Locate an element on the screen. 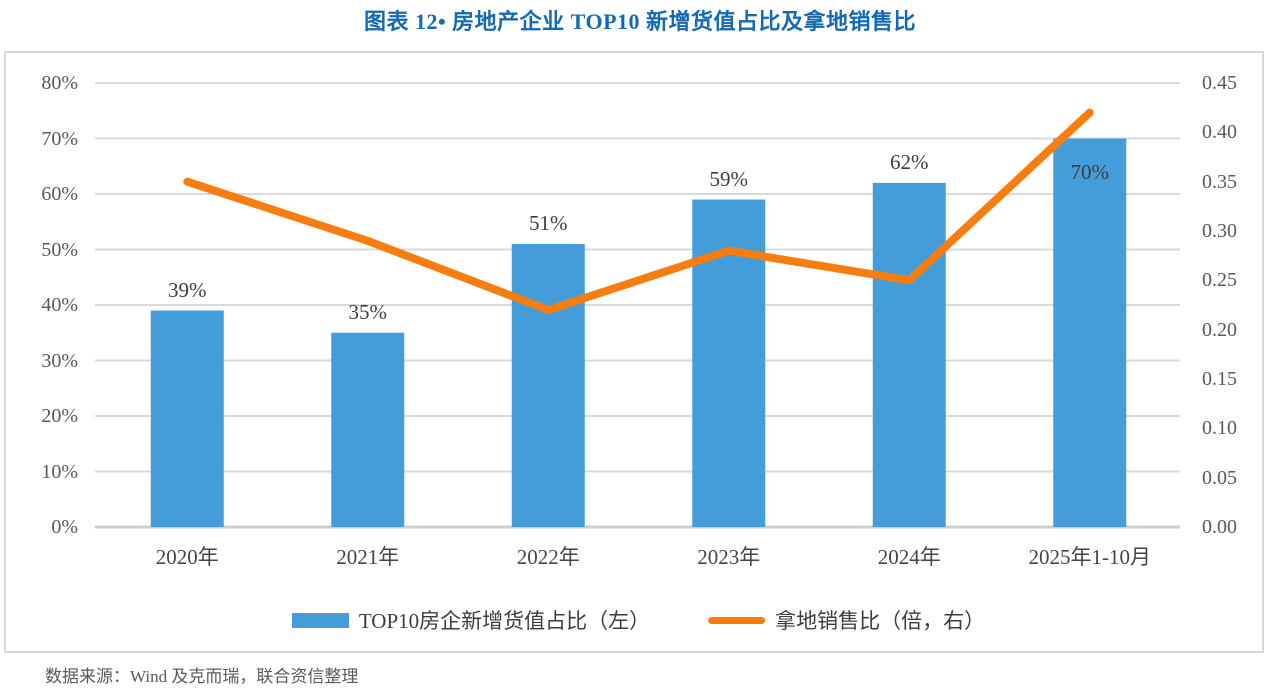 This screenshot has width=1280, height=691. line-series-label: 拿地销售比（倍，右） is located at coordinates (880, 621).